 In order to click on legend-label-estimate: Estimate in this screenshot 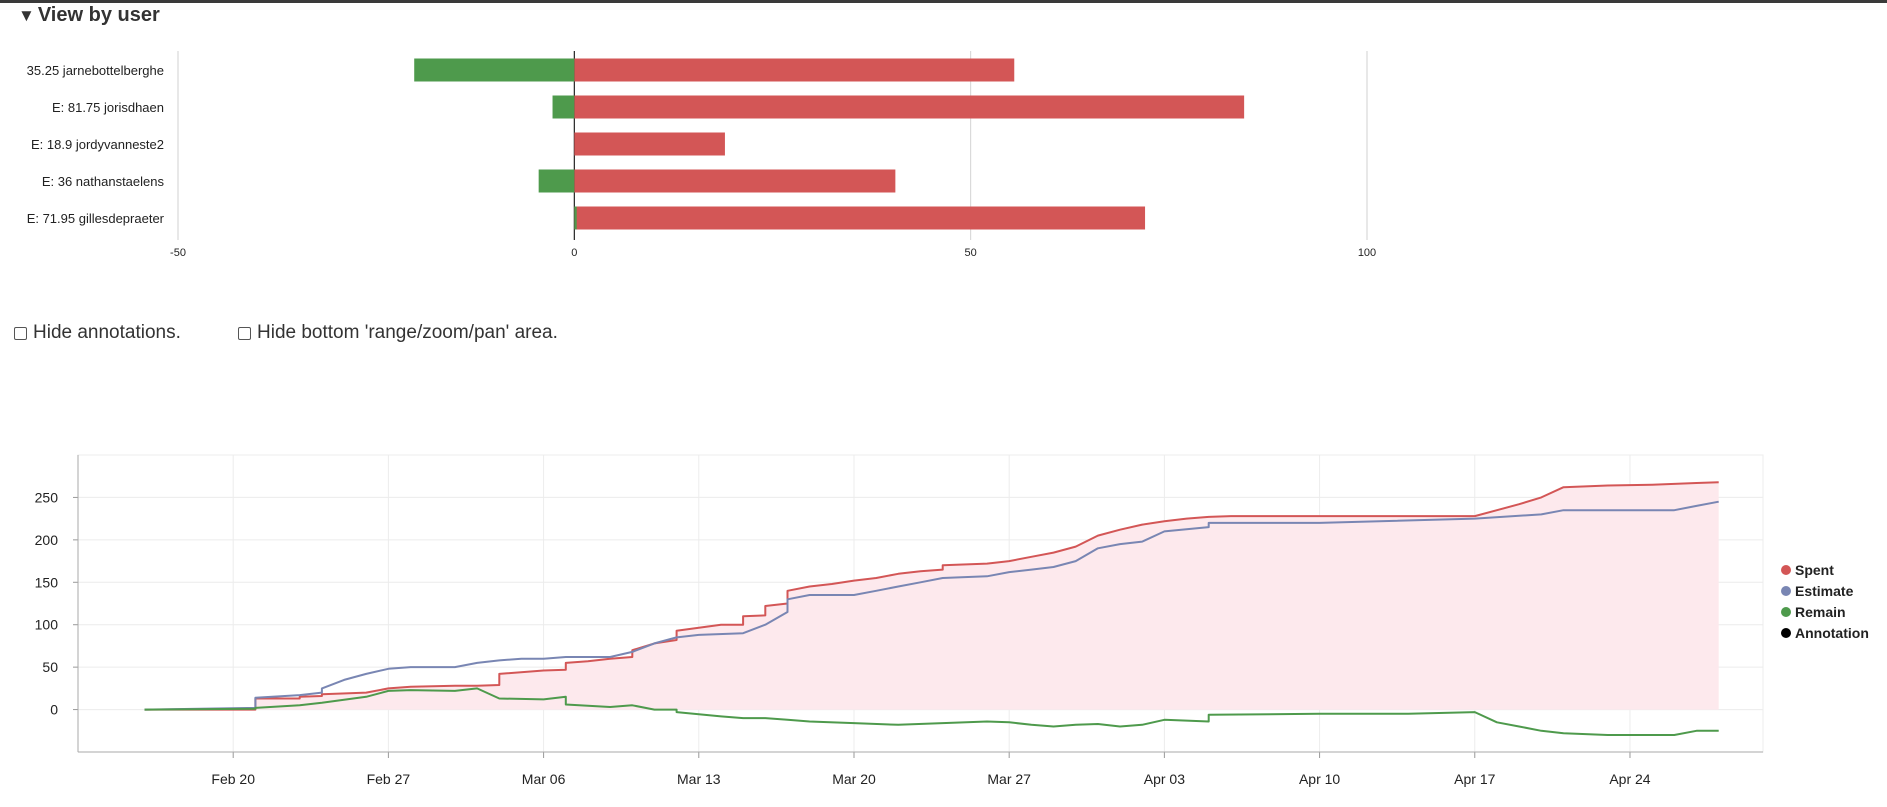, I will do `click(1824, 591)`.